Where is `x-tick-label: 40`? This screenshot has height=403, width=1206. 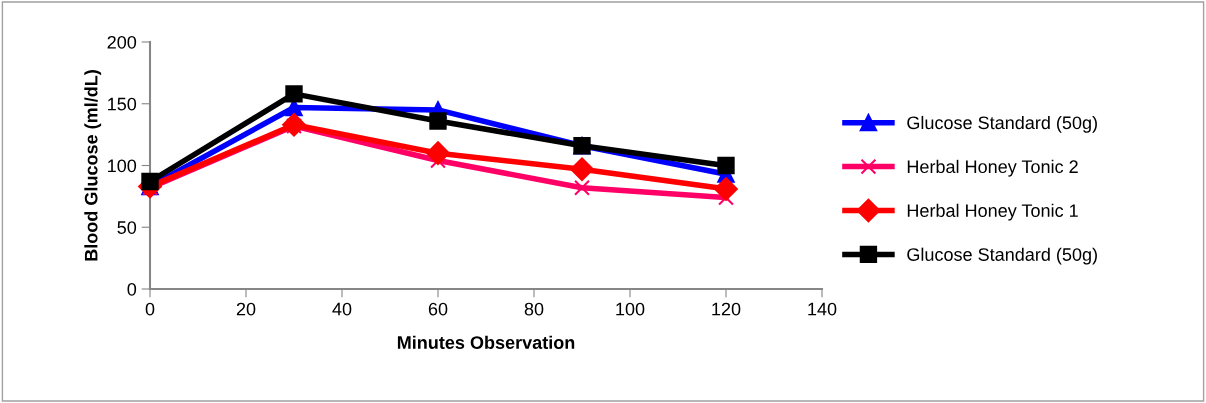 x-tick-label: 40 is located at coordinates (342, 309).